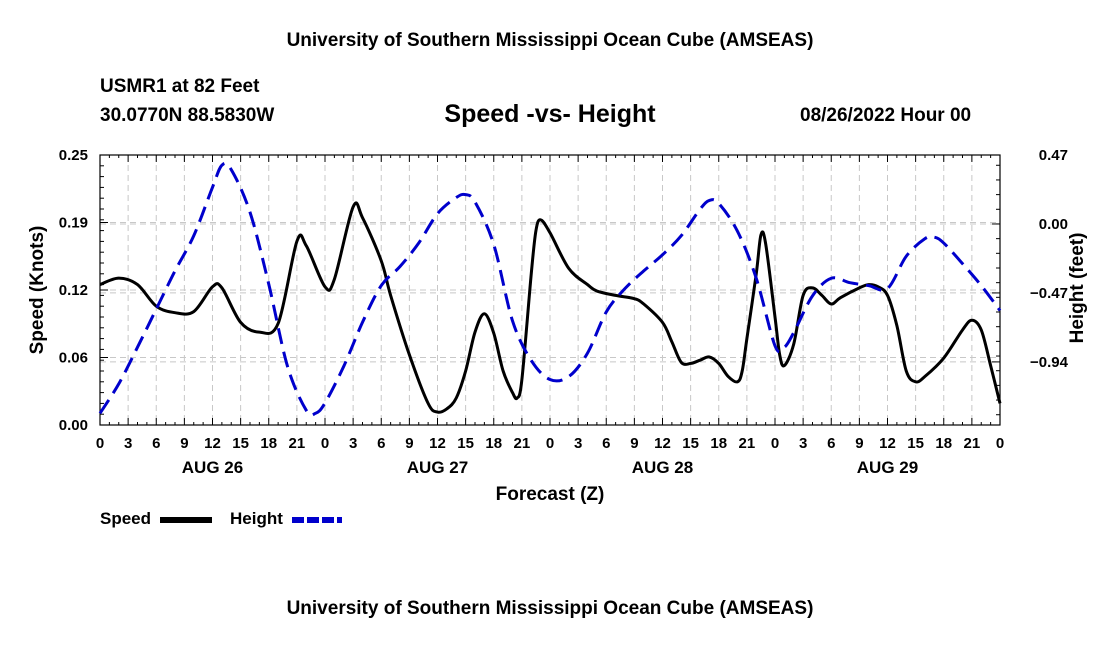  Describe the element at coordinates (550, 114) in the screenshot. I see `chart-subtitle: Speed -vs- Height` at that location.